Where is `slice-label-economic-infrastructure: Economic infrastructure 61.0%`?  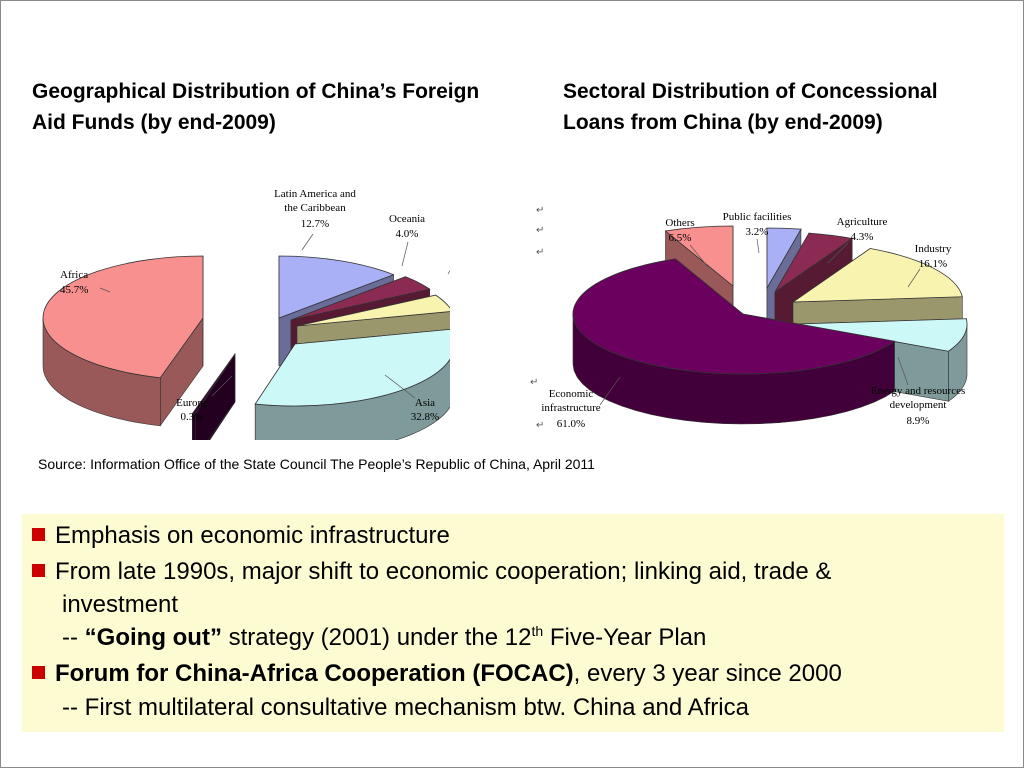 slice-label-economic-infrastructure: Economic infrastructure 61.0% is located at coordinates (581, 403).